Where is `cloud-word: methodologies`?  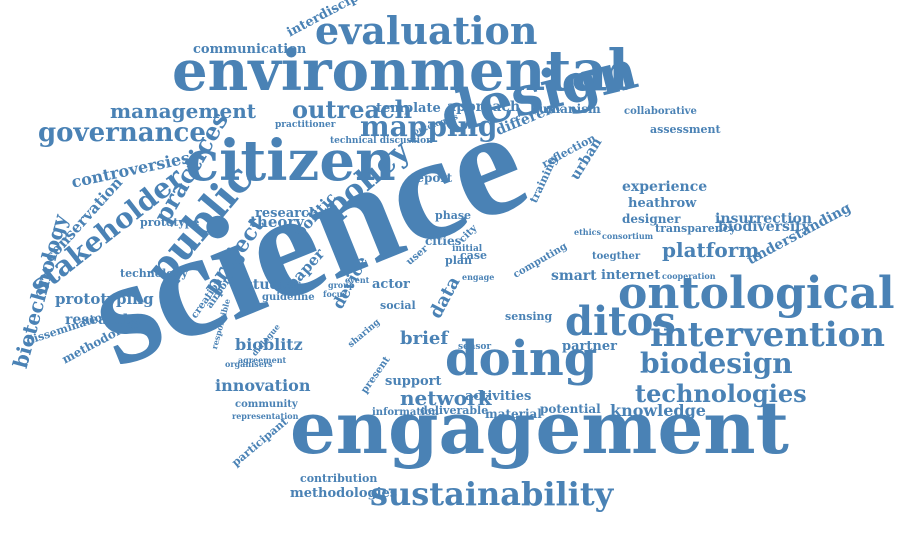 cloud-word: methodologies is located at coordinates (344, 493).